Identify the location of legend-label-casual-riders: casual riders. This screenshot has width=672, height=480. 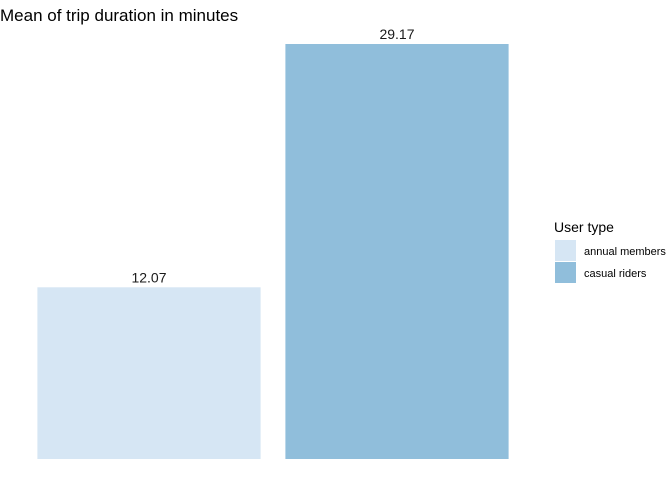
(615, 274).